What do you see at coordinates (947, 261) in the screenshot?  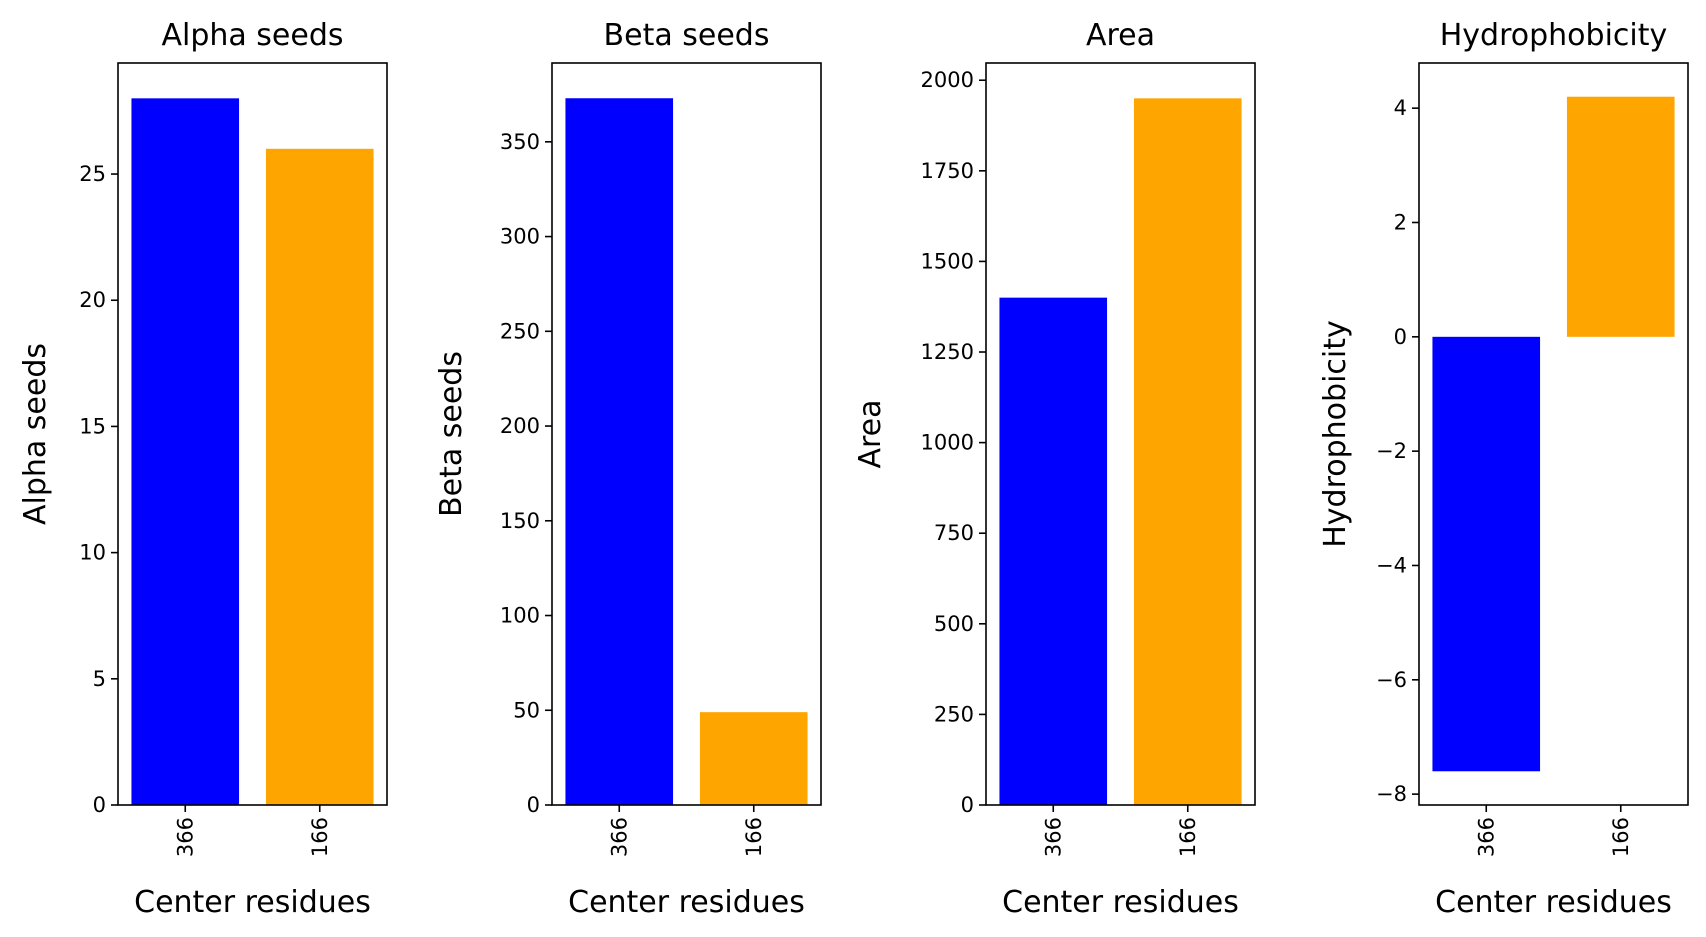 I see `y-tick-label: 1500` at bounding box center [947, 261].